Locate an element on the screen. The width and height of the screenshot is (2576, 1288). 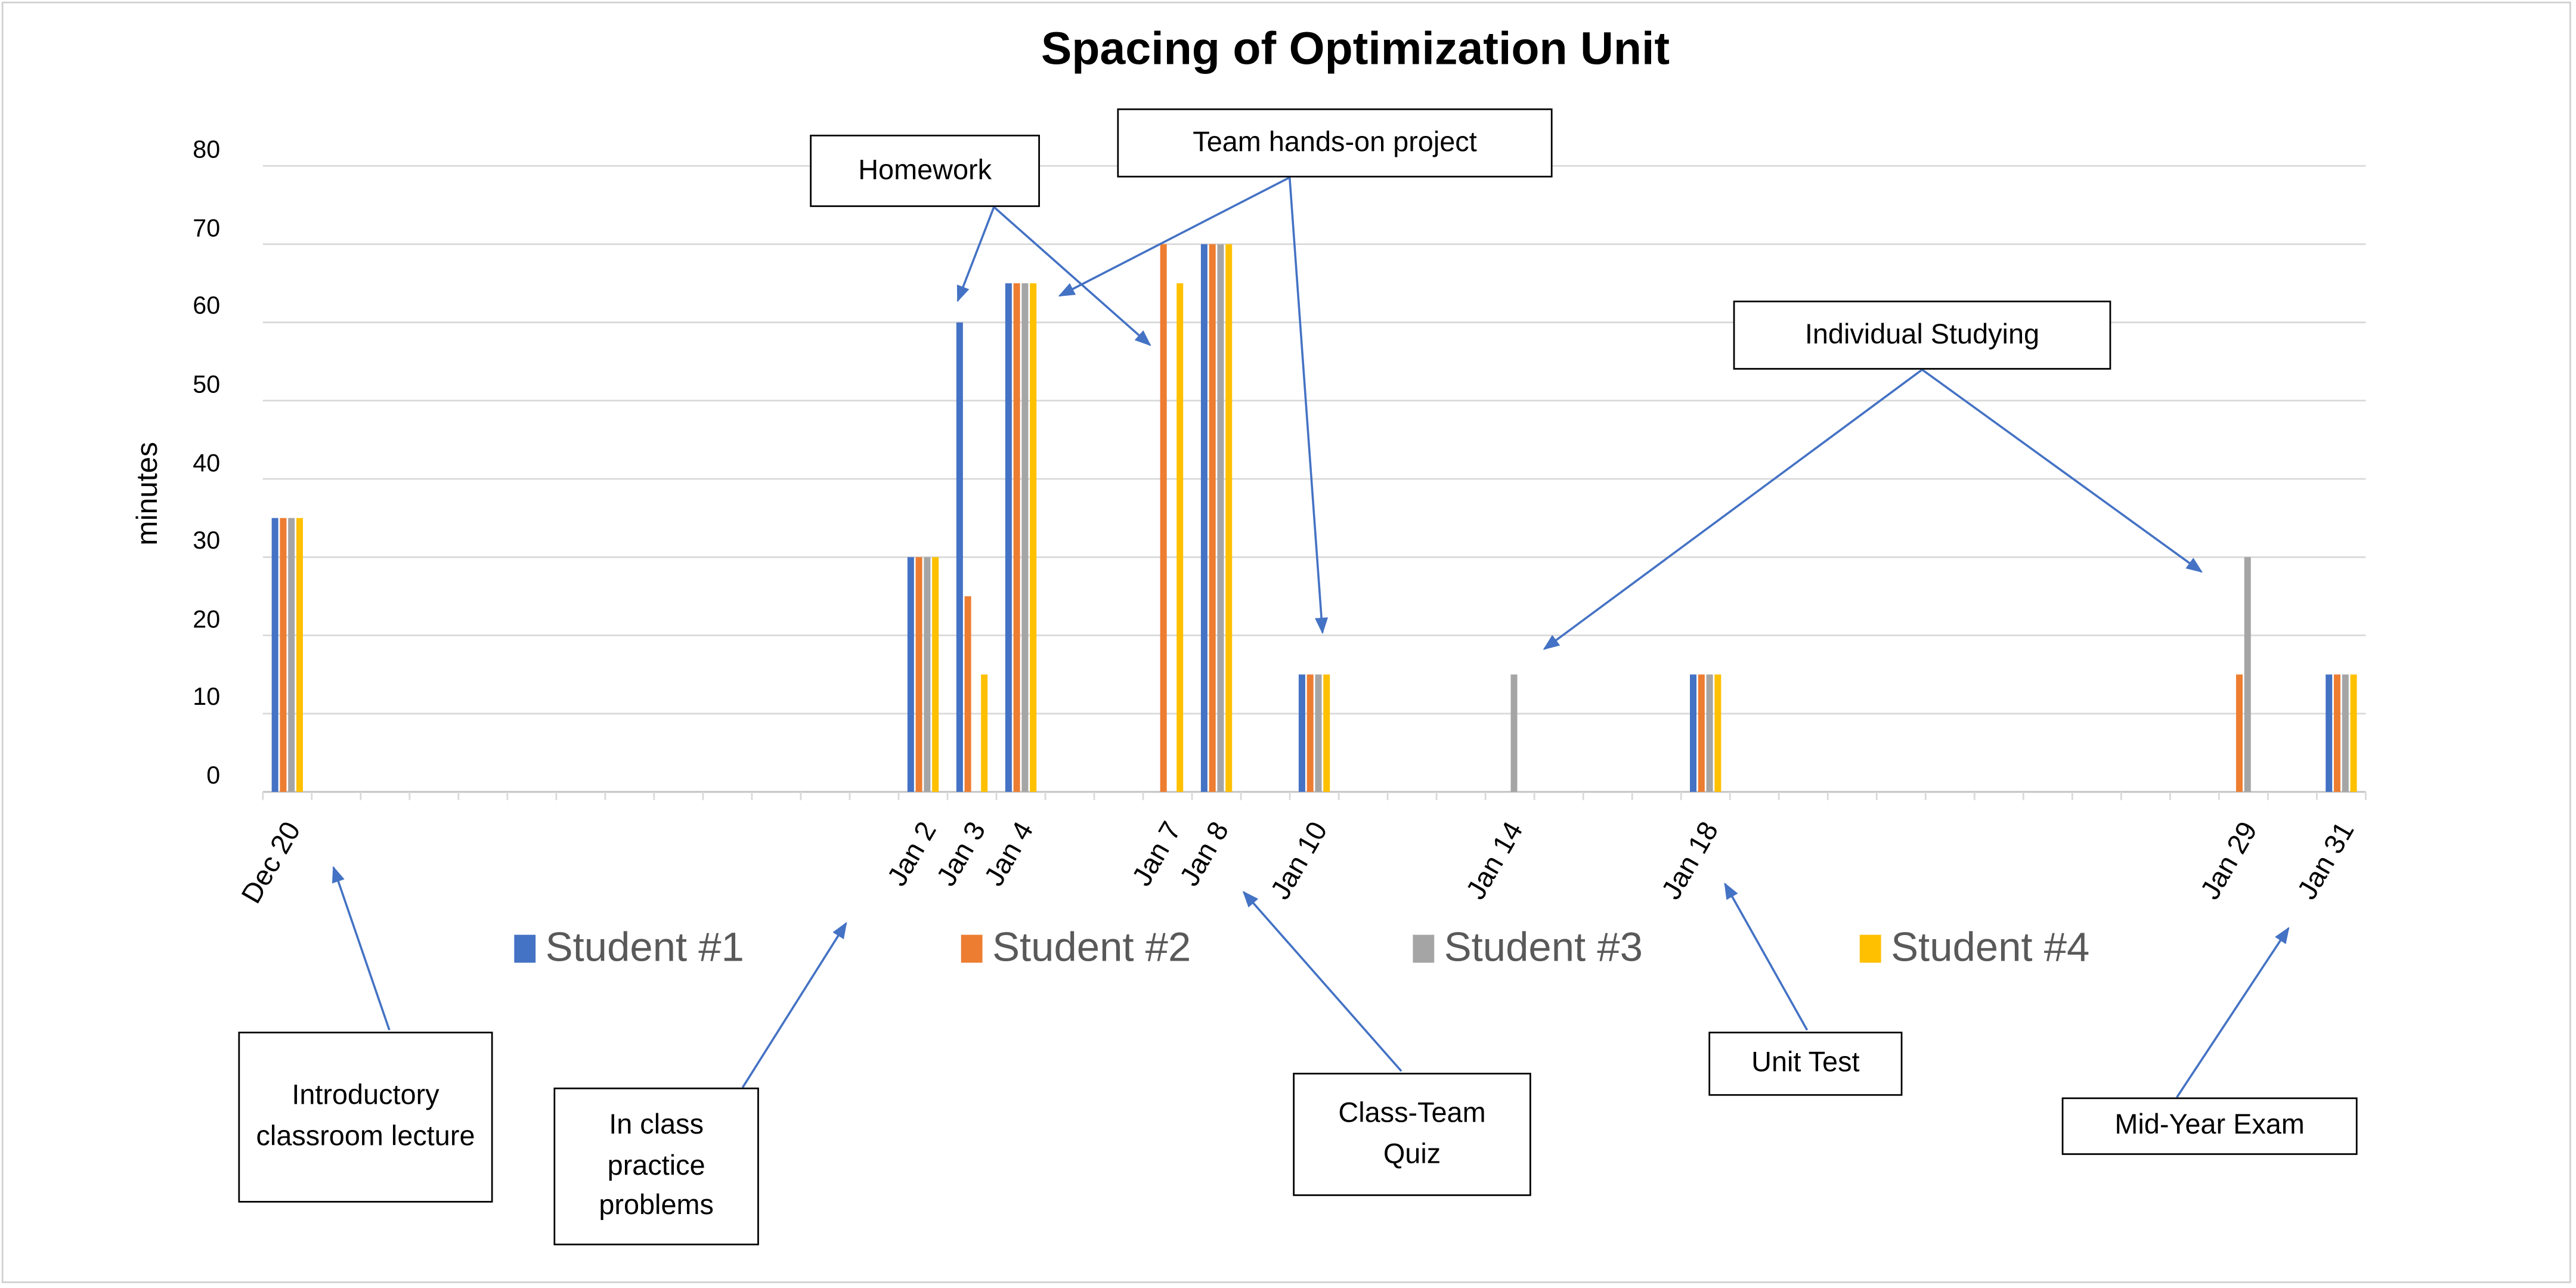
annotation-team-project: Team hands-on project is located at coordinates (1335, 143).